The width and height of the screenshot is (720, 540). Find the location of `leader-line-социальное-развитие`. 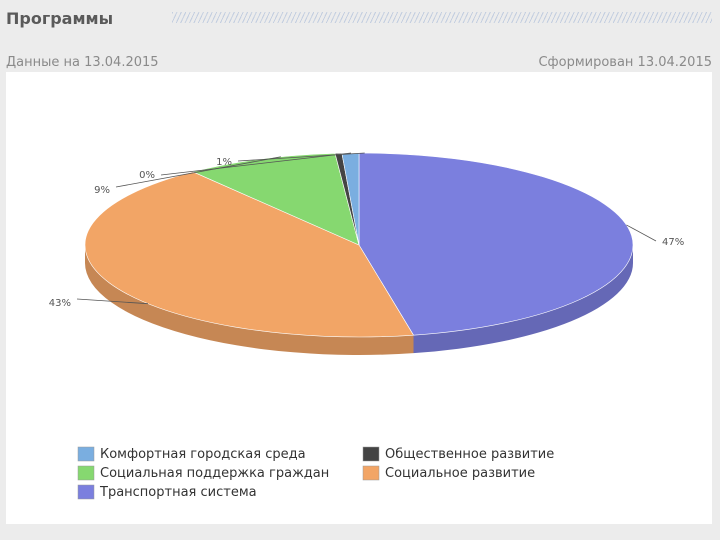

leader-line-социальное-развитие is located at coordinates (112, 301).